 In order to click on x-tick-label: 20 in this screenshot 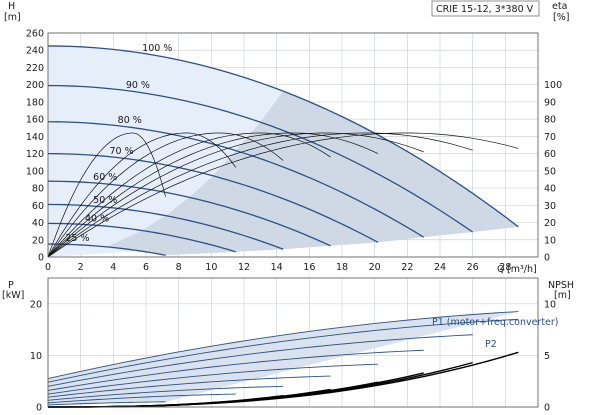, I will do `click(375, 267)`.